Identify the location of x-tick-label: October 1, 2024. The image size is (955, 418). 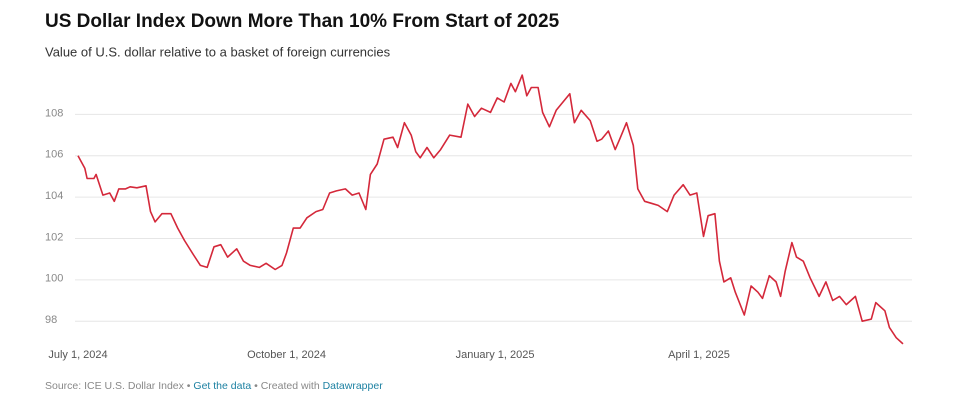
(286, 355).